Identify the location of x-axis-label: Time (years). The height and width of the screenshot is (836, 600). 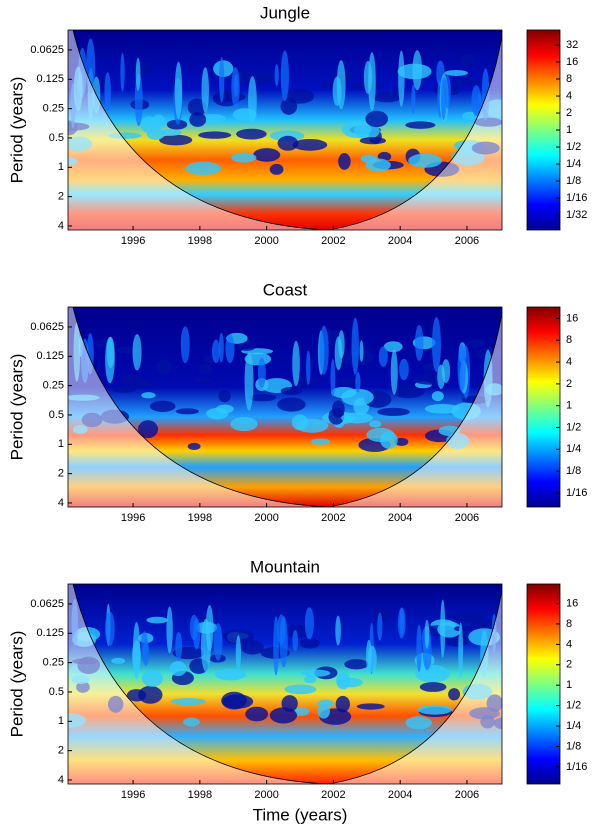
(300, 814).